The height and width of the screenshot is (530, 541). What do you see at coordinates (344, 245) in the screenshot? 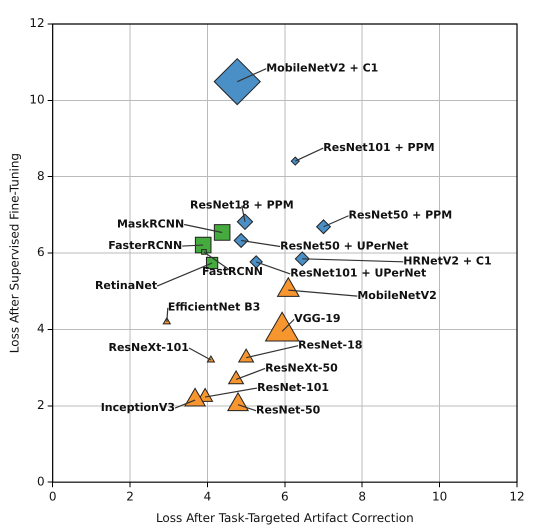
I see `annotation: ResNet50 + UPerNet` at bounding box center [344, 245].